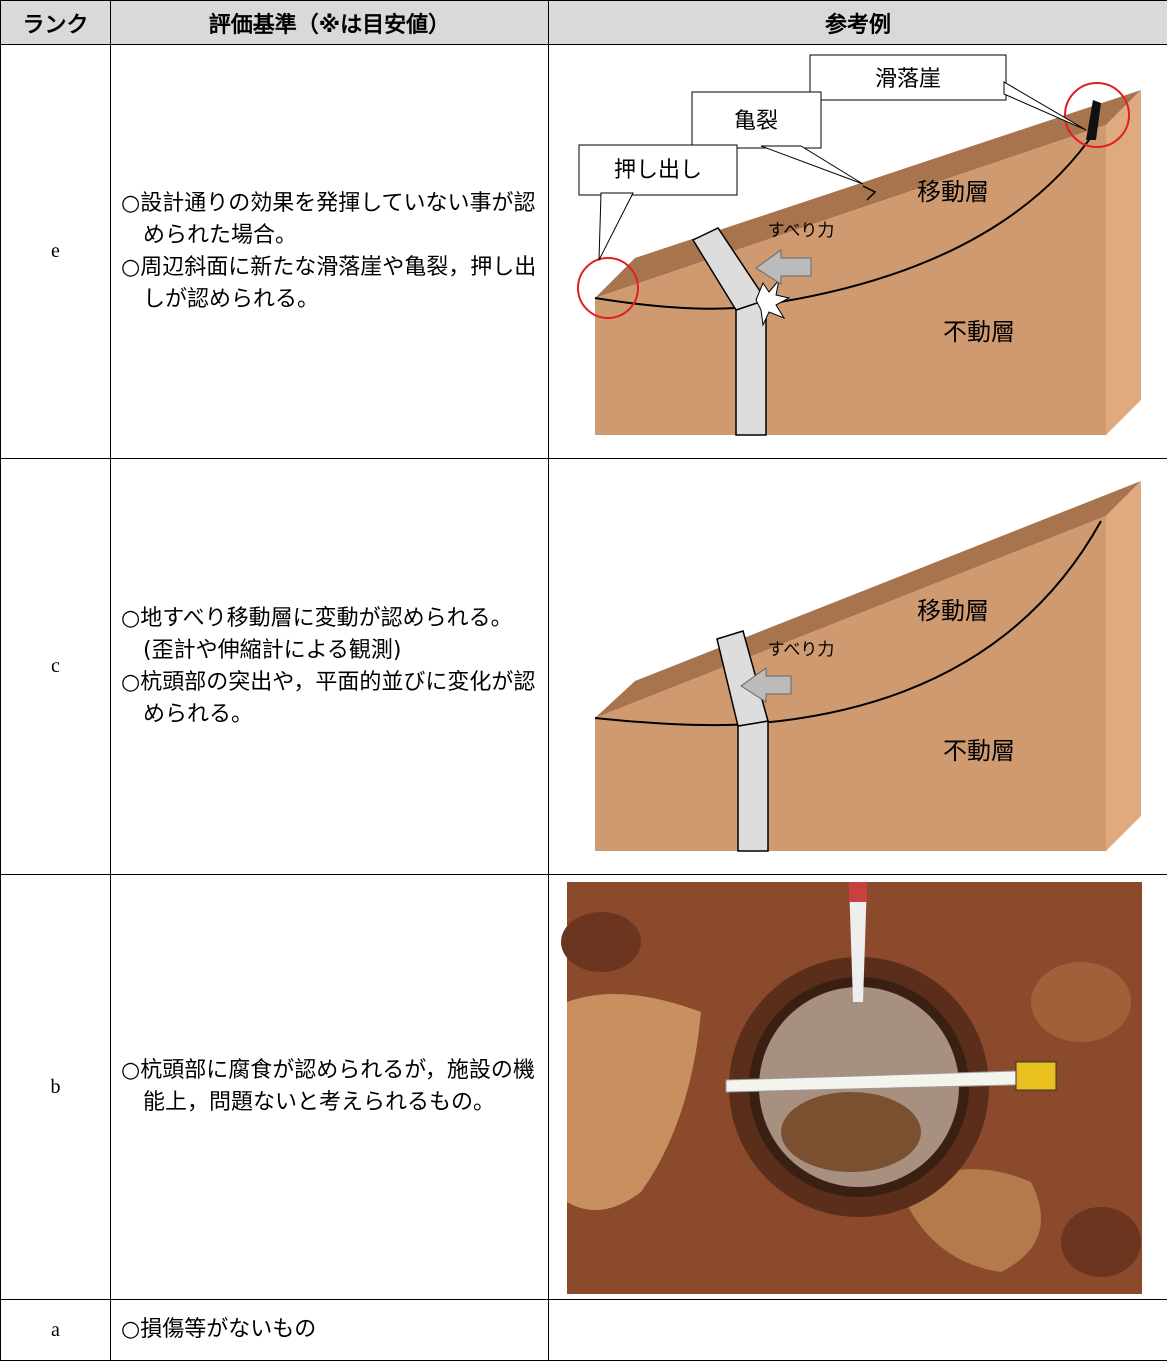 Image resolution: width=1167 pixels, height=1361 pixels. I want to click on label: 押し出し, so click(658, 170).